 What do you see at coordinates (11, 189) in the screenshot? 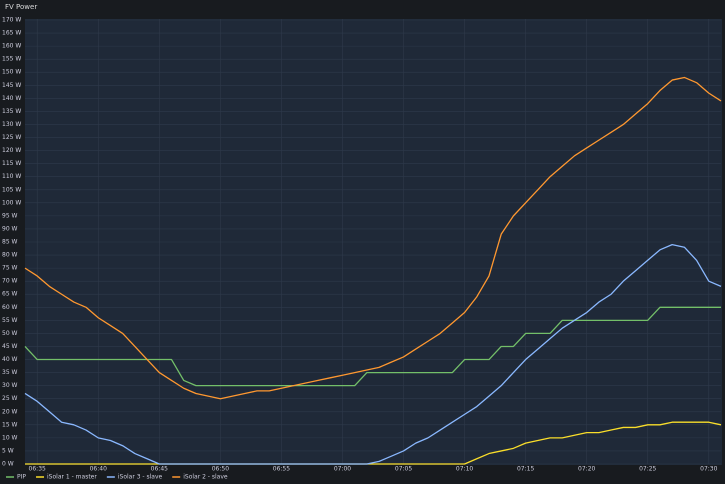
I see `y-tick-label: 105 W` at bounding box center [11, 189].